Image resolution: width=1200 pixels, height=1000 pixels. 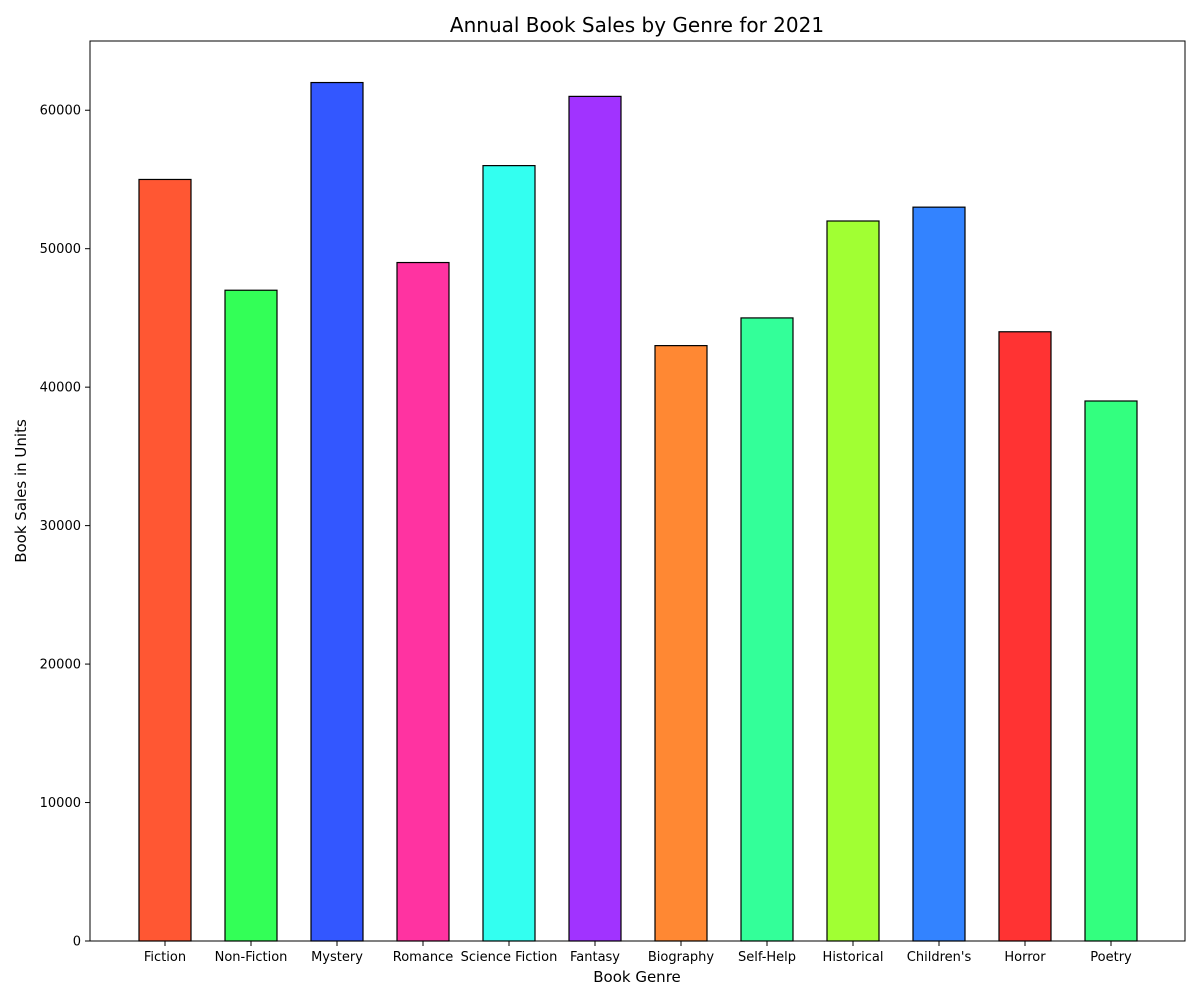 I want to click on y-tick-label: 50000, so click(x=60, y=249).